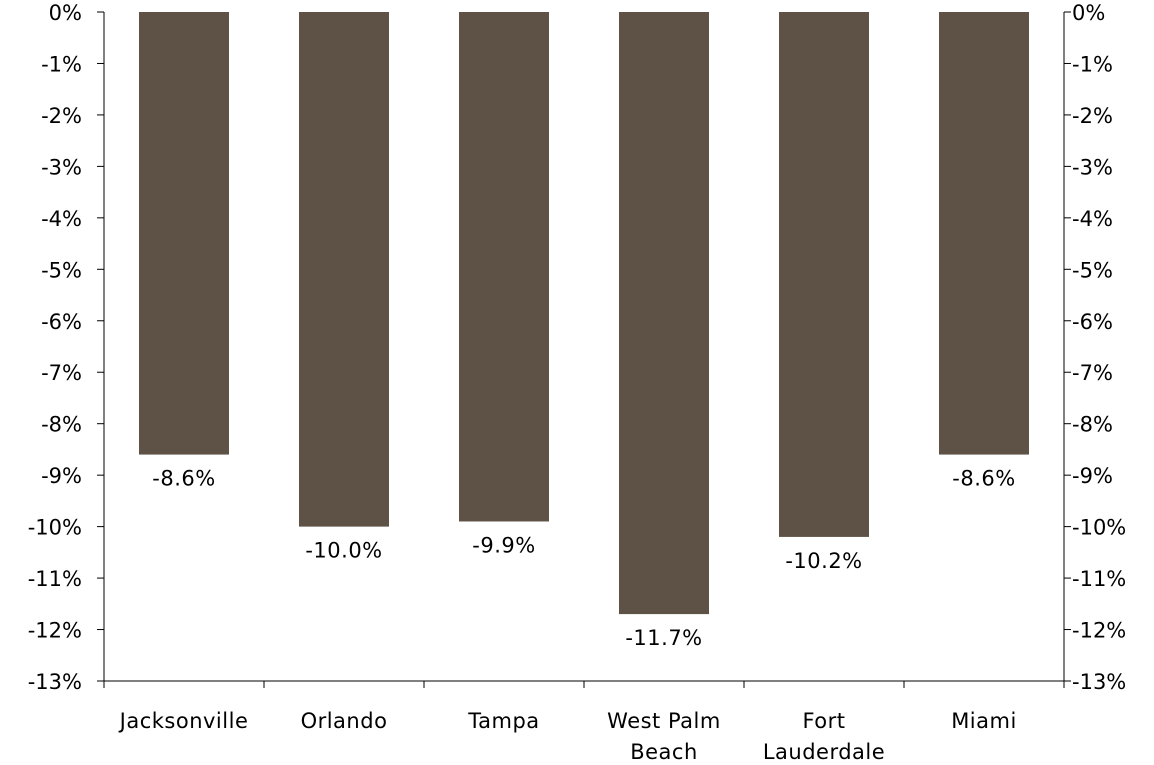 The width and height of the screenshot is (1154, 765). What do you see at coordinates (61, 167) in the screenshot?
I see `y-tick-label-left-3: -3%` at bounding box center [61, 167].